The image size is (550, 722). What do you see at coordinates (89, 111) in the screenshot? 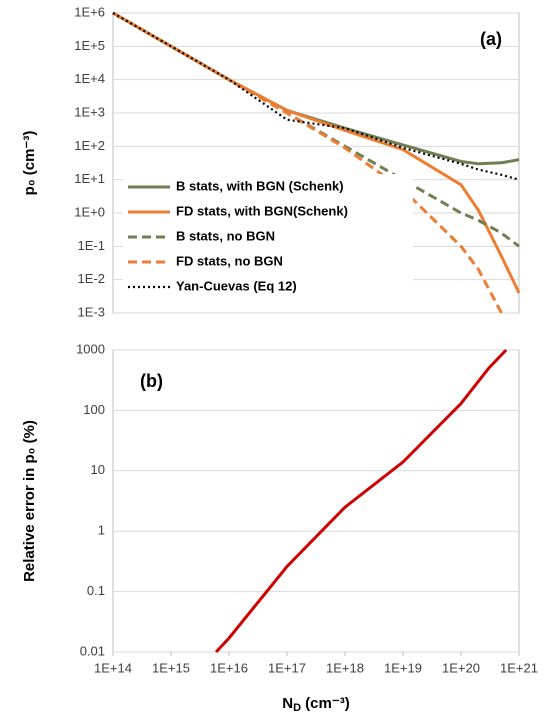
I see `y-tick-label: 1E+3` at bounding box center [89, 111].